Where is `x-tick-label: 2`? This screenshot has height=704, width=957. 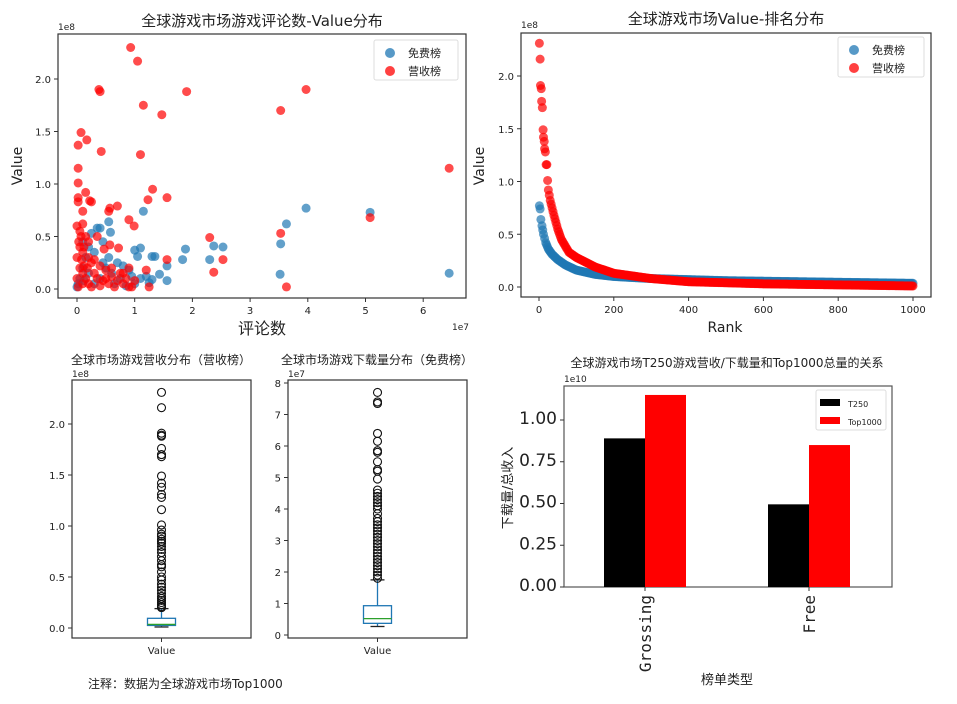
x-tick-label: 2 is located at coordinates (192, 311).